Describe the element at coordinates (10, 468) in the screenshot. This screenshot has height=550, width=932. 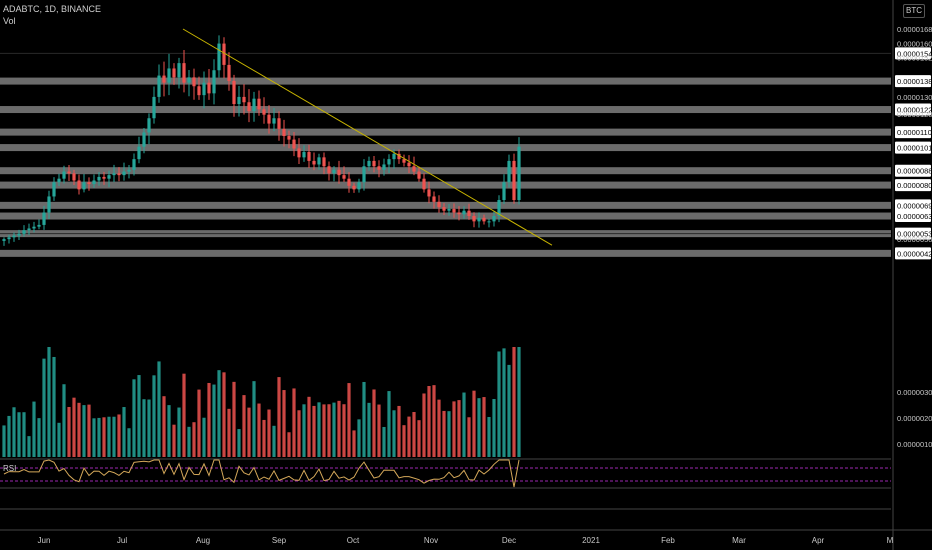
I see `rsi-label: RSI` at that location.